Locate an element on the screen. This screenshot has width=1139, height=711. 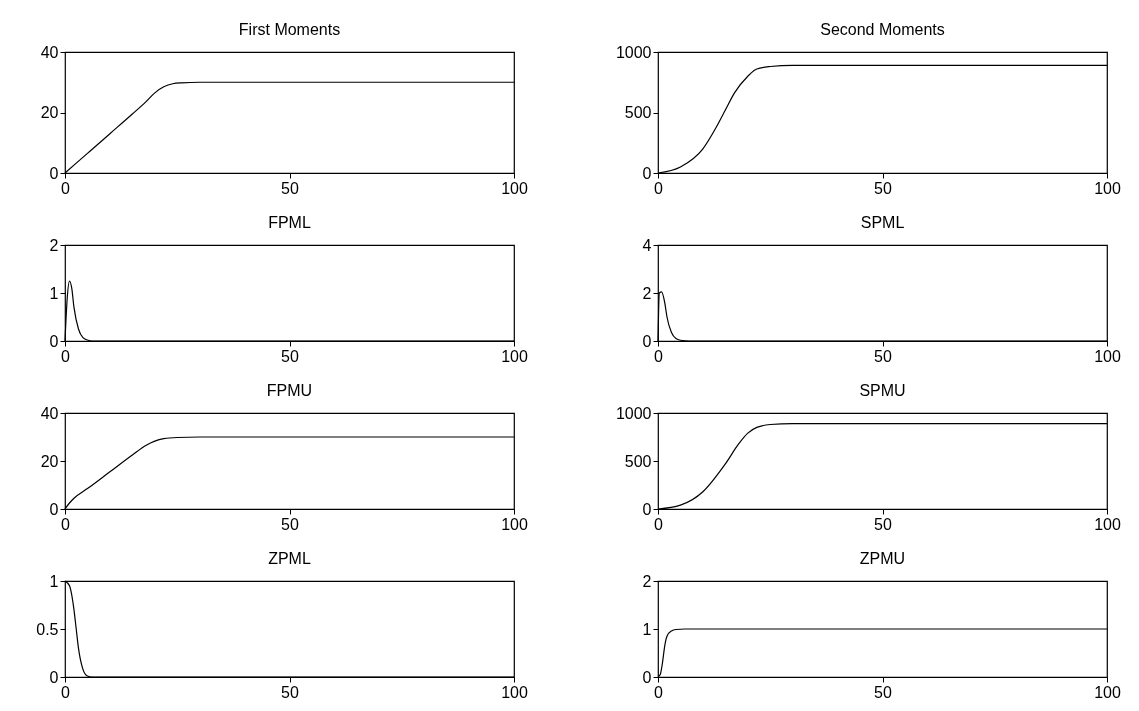
y-tick-label: 4 is located at coordinates (647, 245).